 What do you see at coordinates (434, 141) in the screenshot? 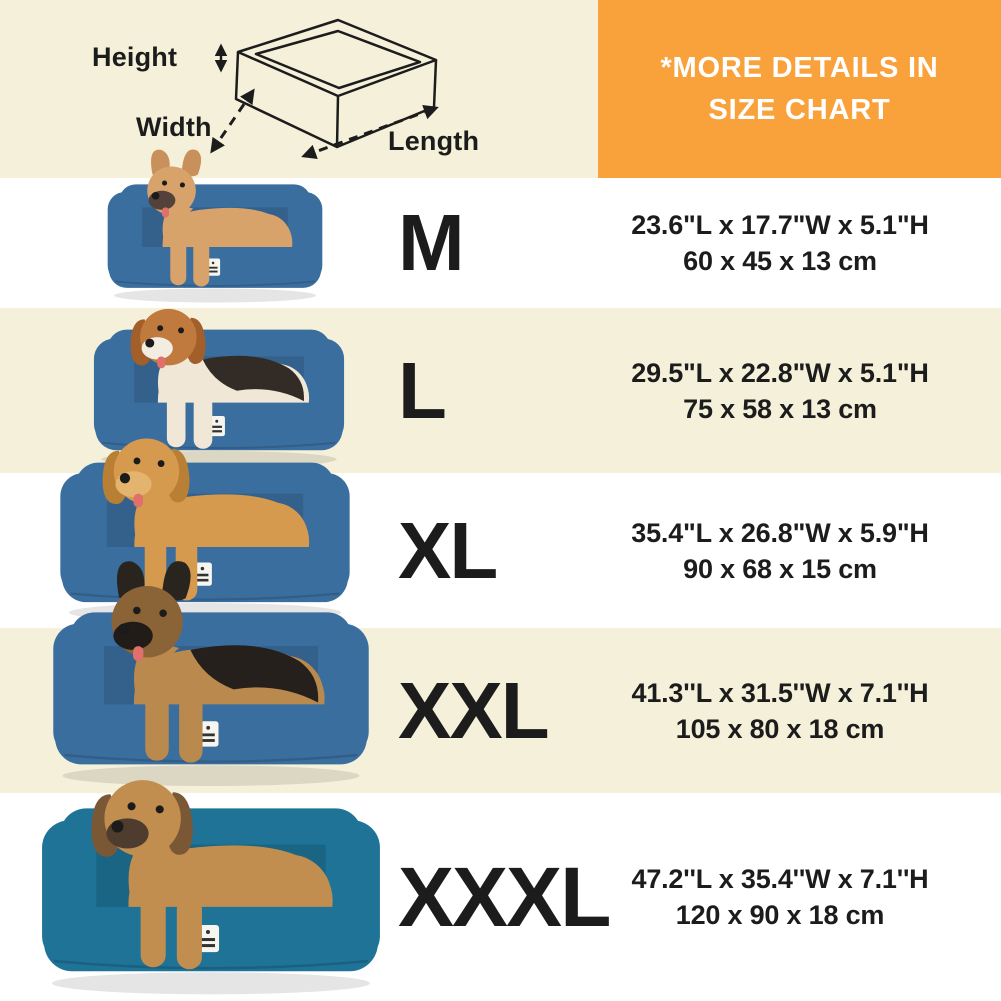
I see `length-label: Length` at bounding box center [434, 141].